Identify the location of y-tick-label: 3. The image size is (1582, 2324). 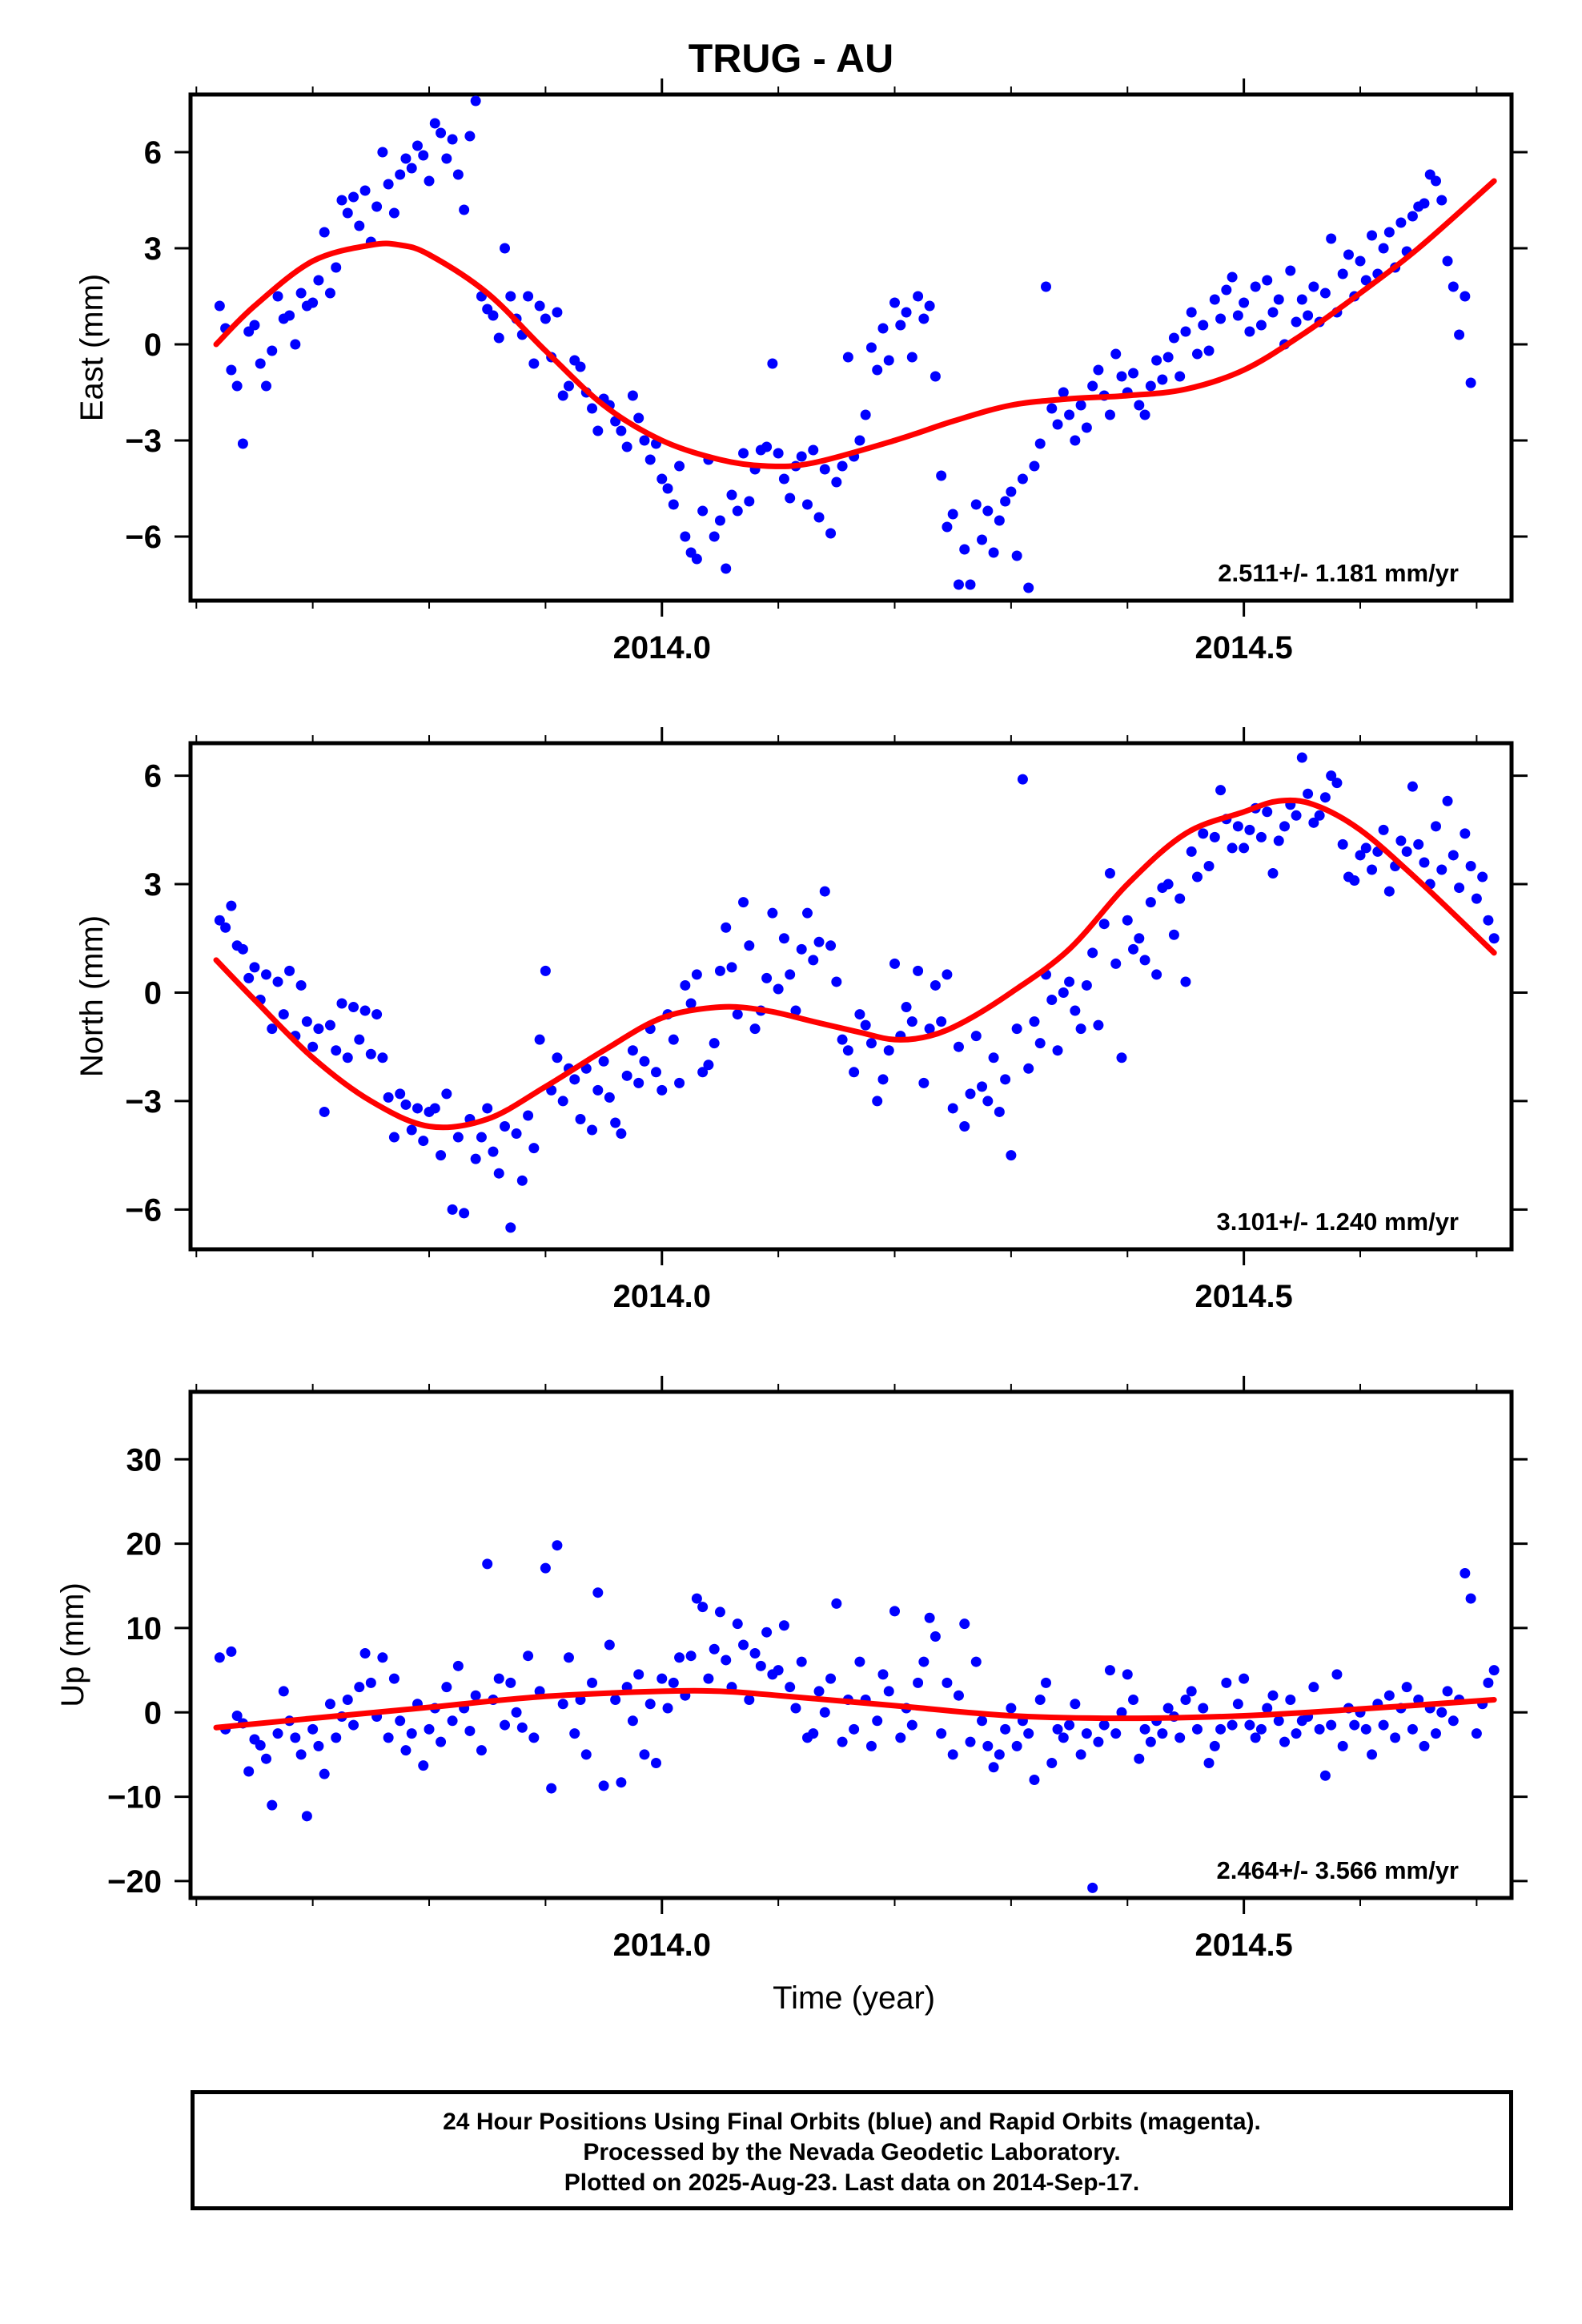
(153, 249).